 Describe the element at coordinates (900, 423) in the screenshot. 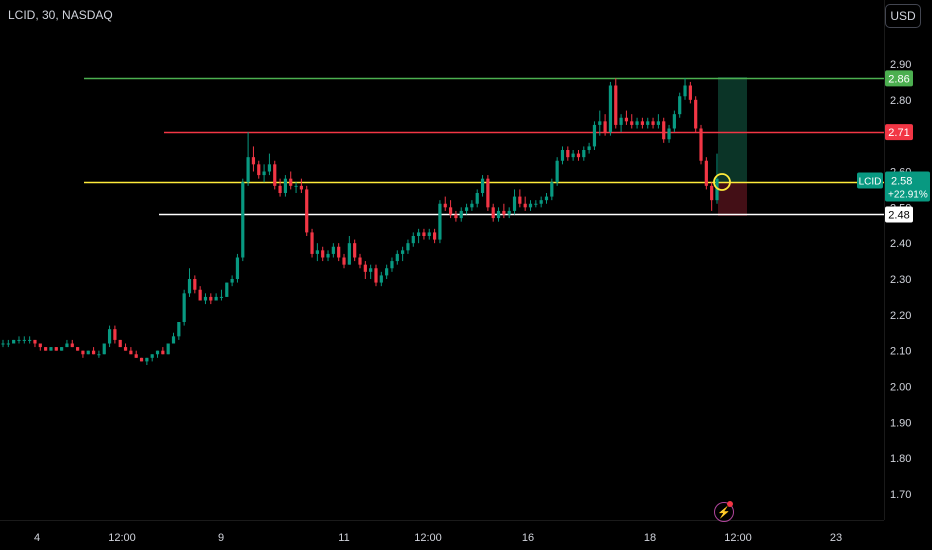

I see `price-tick-label: 1.90` at that location.